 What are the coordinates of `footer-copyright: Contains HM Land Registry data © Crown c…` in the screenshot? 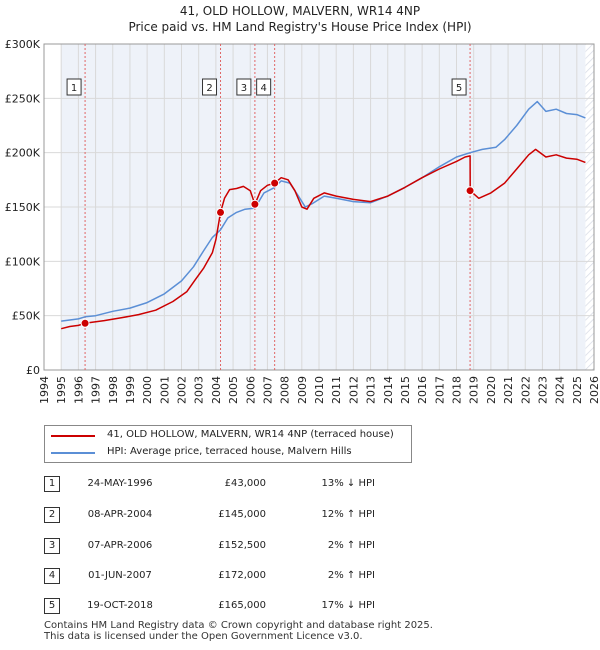 It's located at (238, 625).